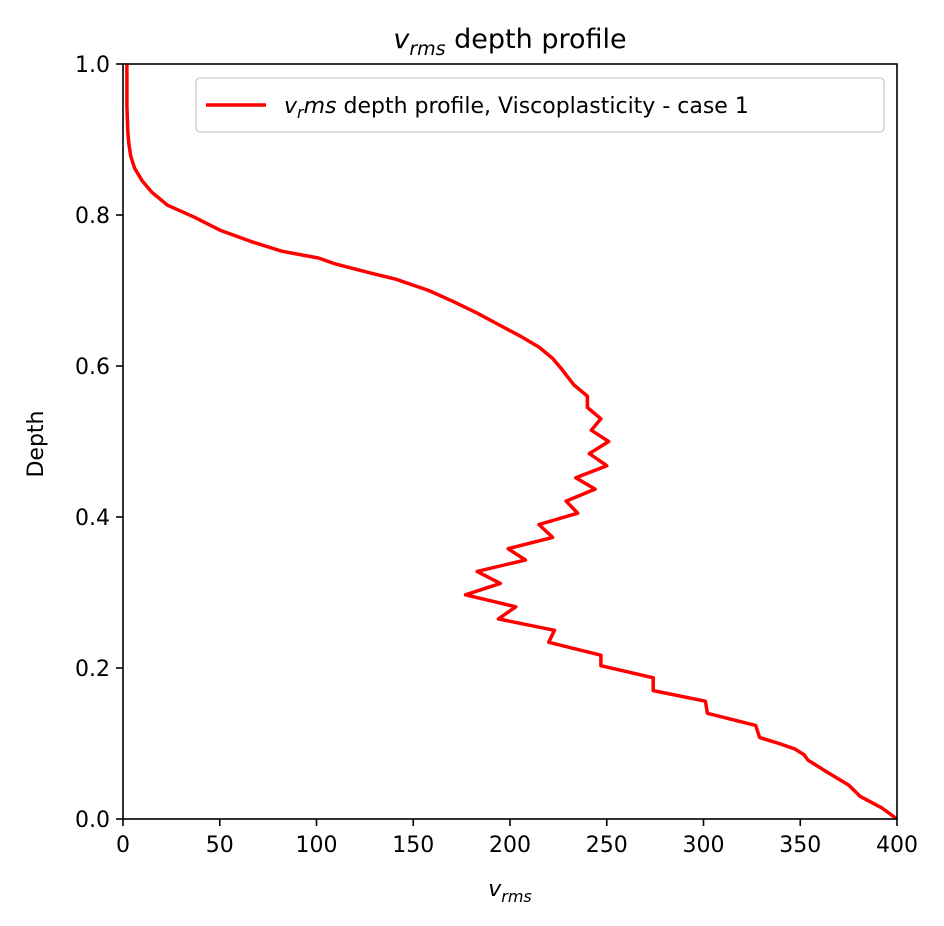  Describe the element at coordinates (123, 845) in the screenshot. I see `x-tick-label: 0` at that location.